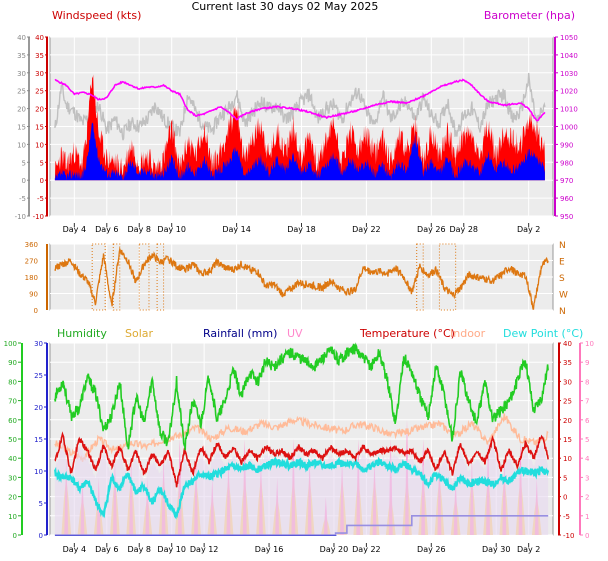 Image resolution: width=608 pixels, height=561 pixels. Describe the element at coordinates (171, 229) in the screenshot. I see `wind-x-tick-label: Day 10` at that location.